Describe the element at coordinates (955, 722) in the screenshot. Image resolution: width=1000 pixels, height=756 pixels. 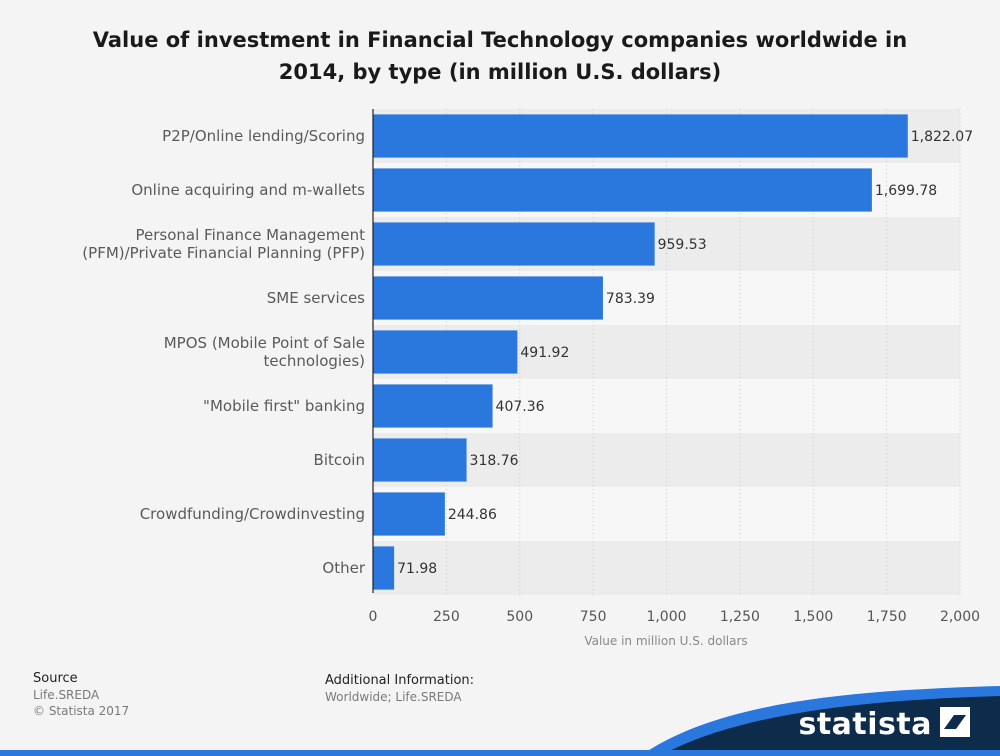
I see `statista-logo-icon` at that location.